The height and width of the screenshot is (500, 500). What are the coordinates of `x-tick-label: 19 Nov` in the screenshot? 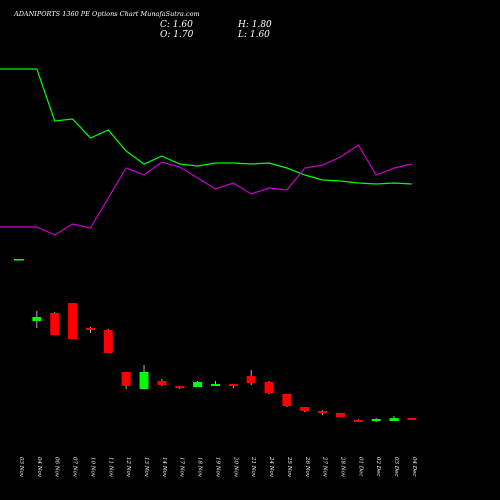 It's located at (217, 467).